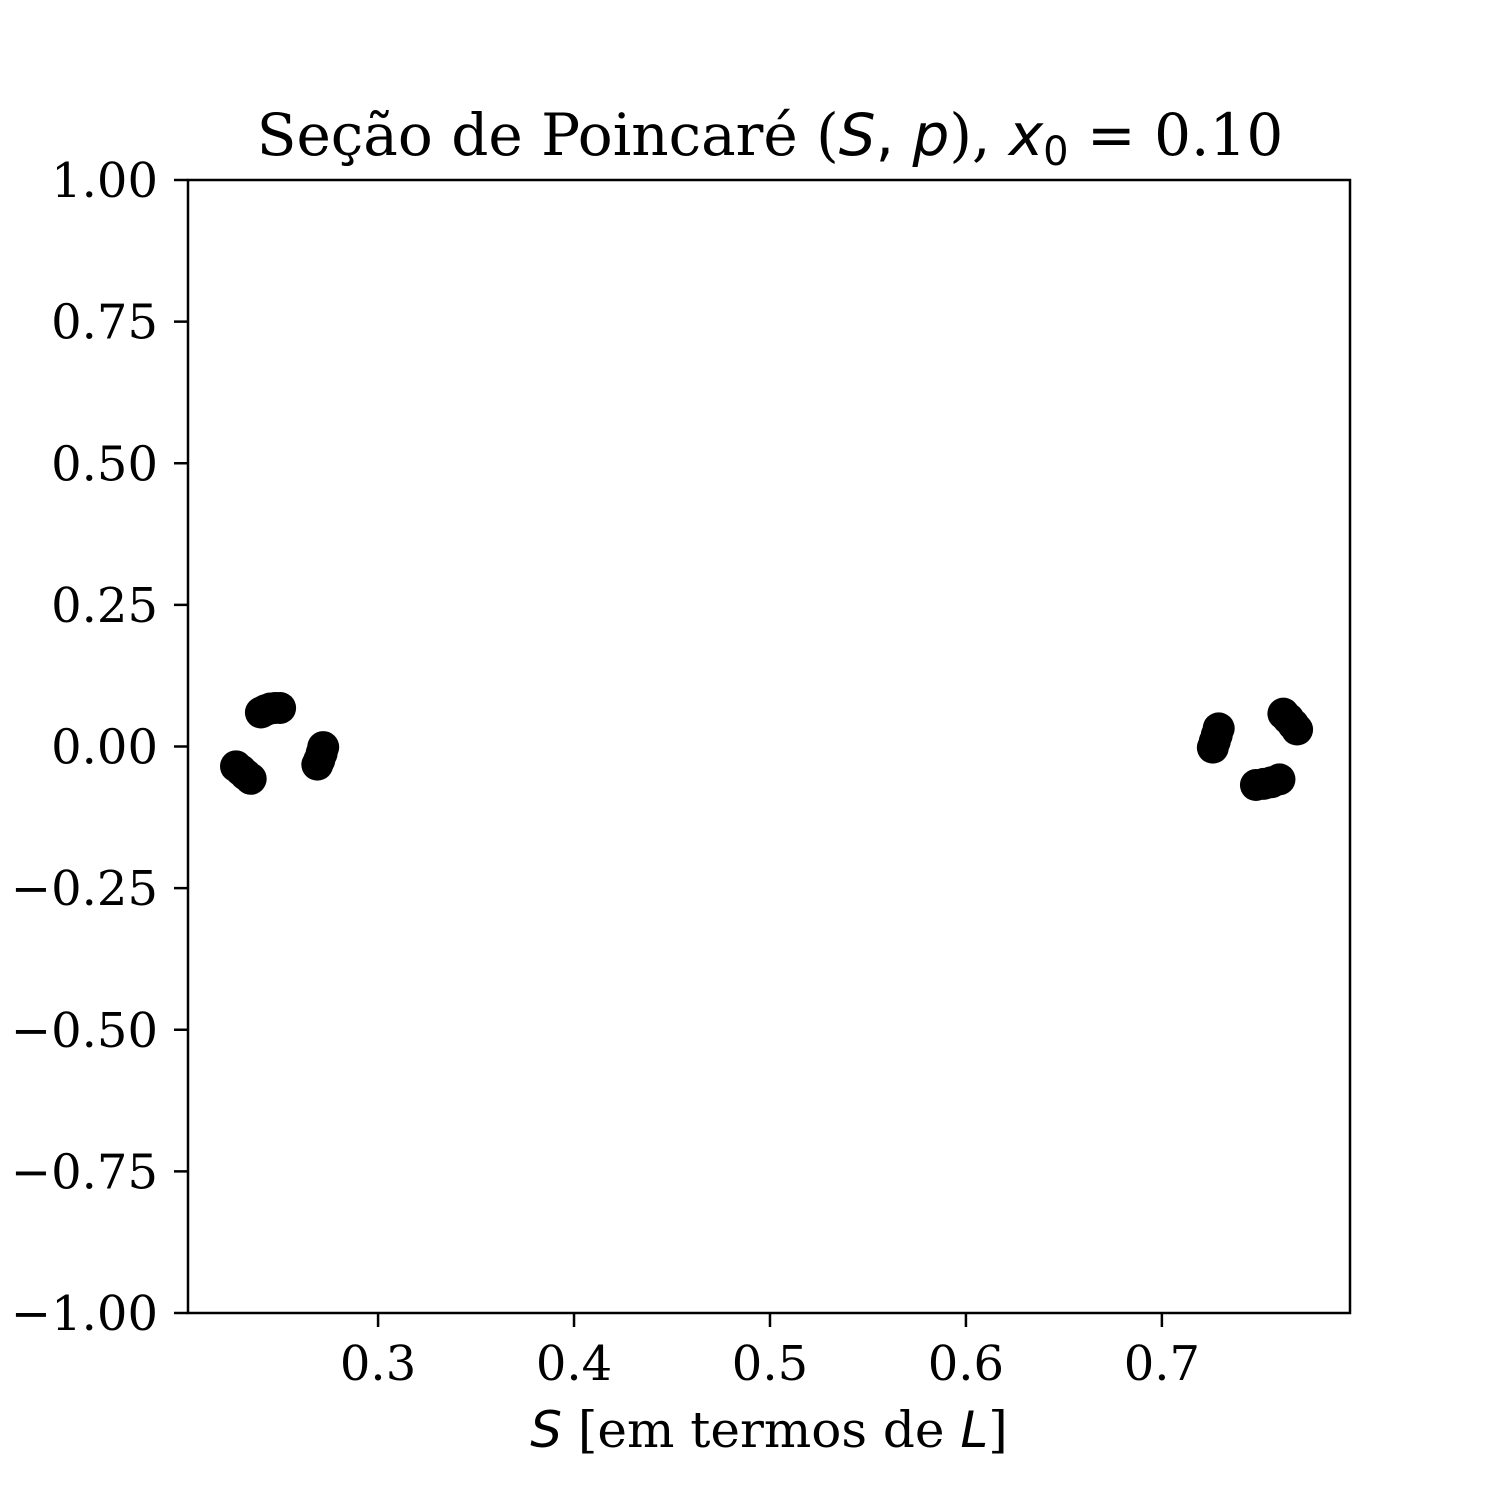  What do you see at coordinates (761, 1430) in the screenshot?
I see `xlabel-mid: [em termos de` at bounding box center [761, 1430].